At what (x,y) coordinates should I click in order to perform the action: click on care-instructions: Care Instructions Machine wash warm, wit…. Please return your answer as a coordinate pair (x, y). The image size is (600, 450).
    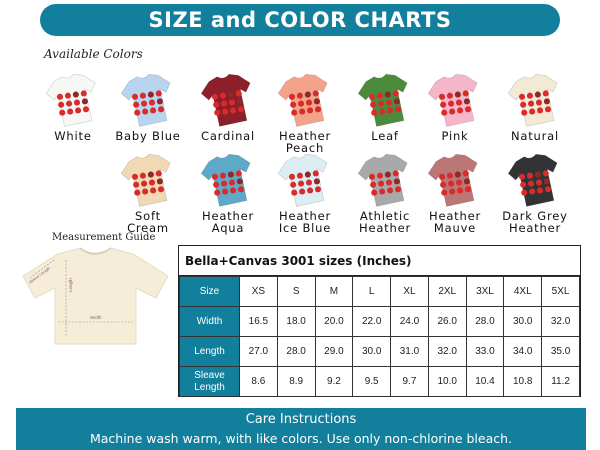
    Looking at the image, I should click on (301, 429).